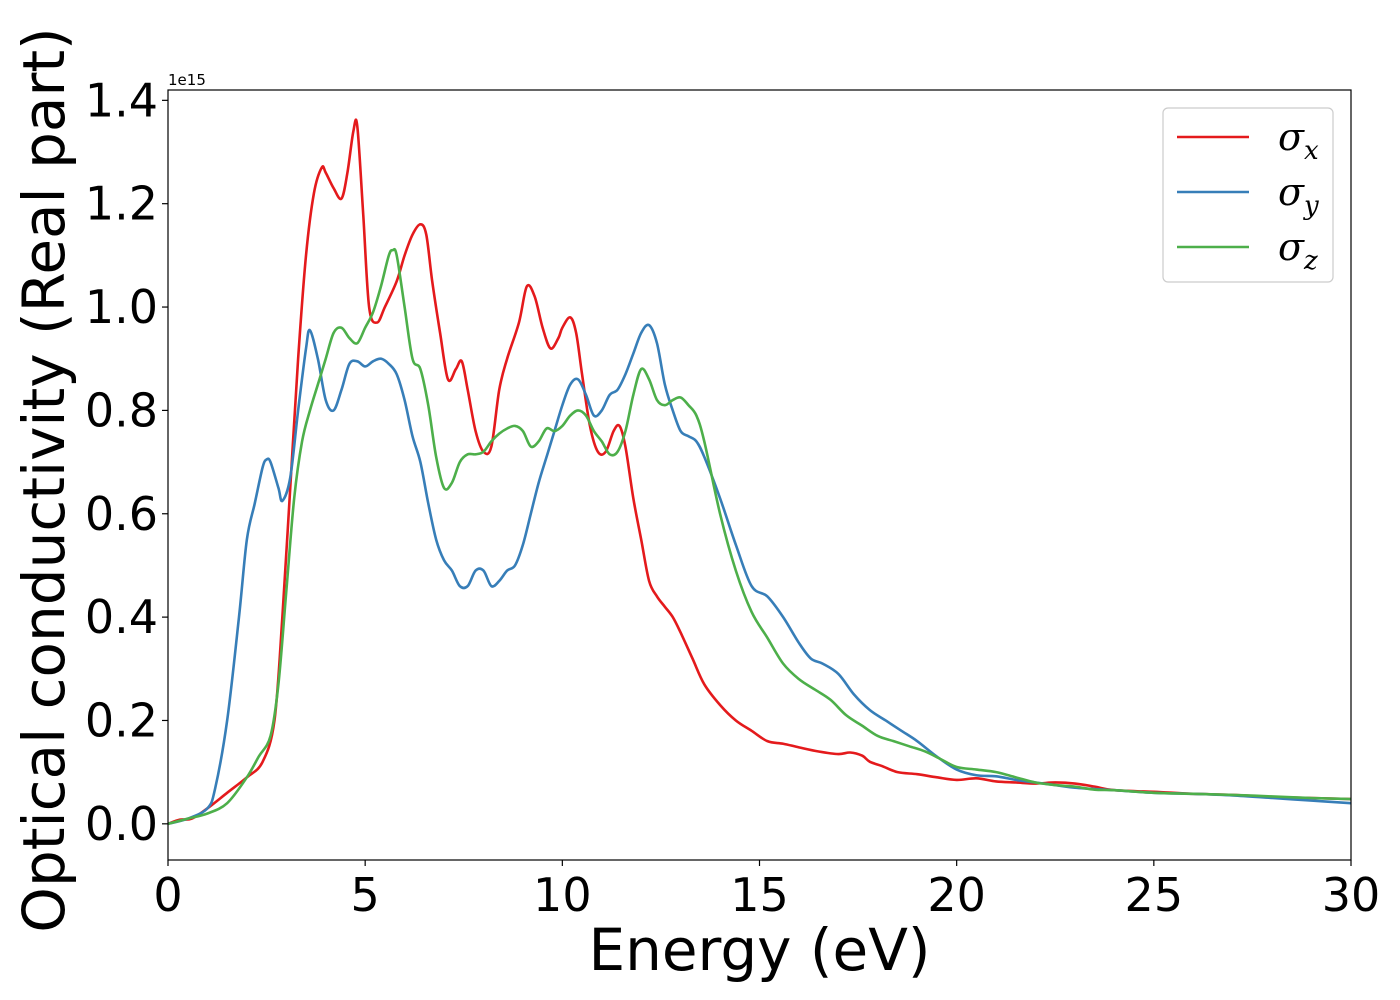 The image size is (1400, 1000). What do you see at coordinates (562, 895) in the screenshot?
I see `x-tick-label: 10` at bounding box center [562, 895].